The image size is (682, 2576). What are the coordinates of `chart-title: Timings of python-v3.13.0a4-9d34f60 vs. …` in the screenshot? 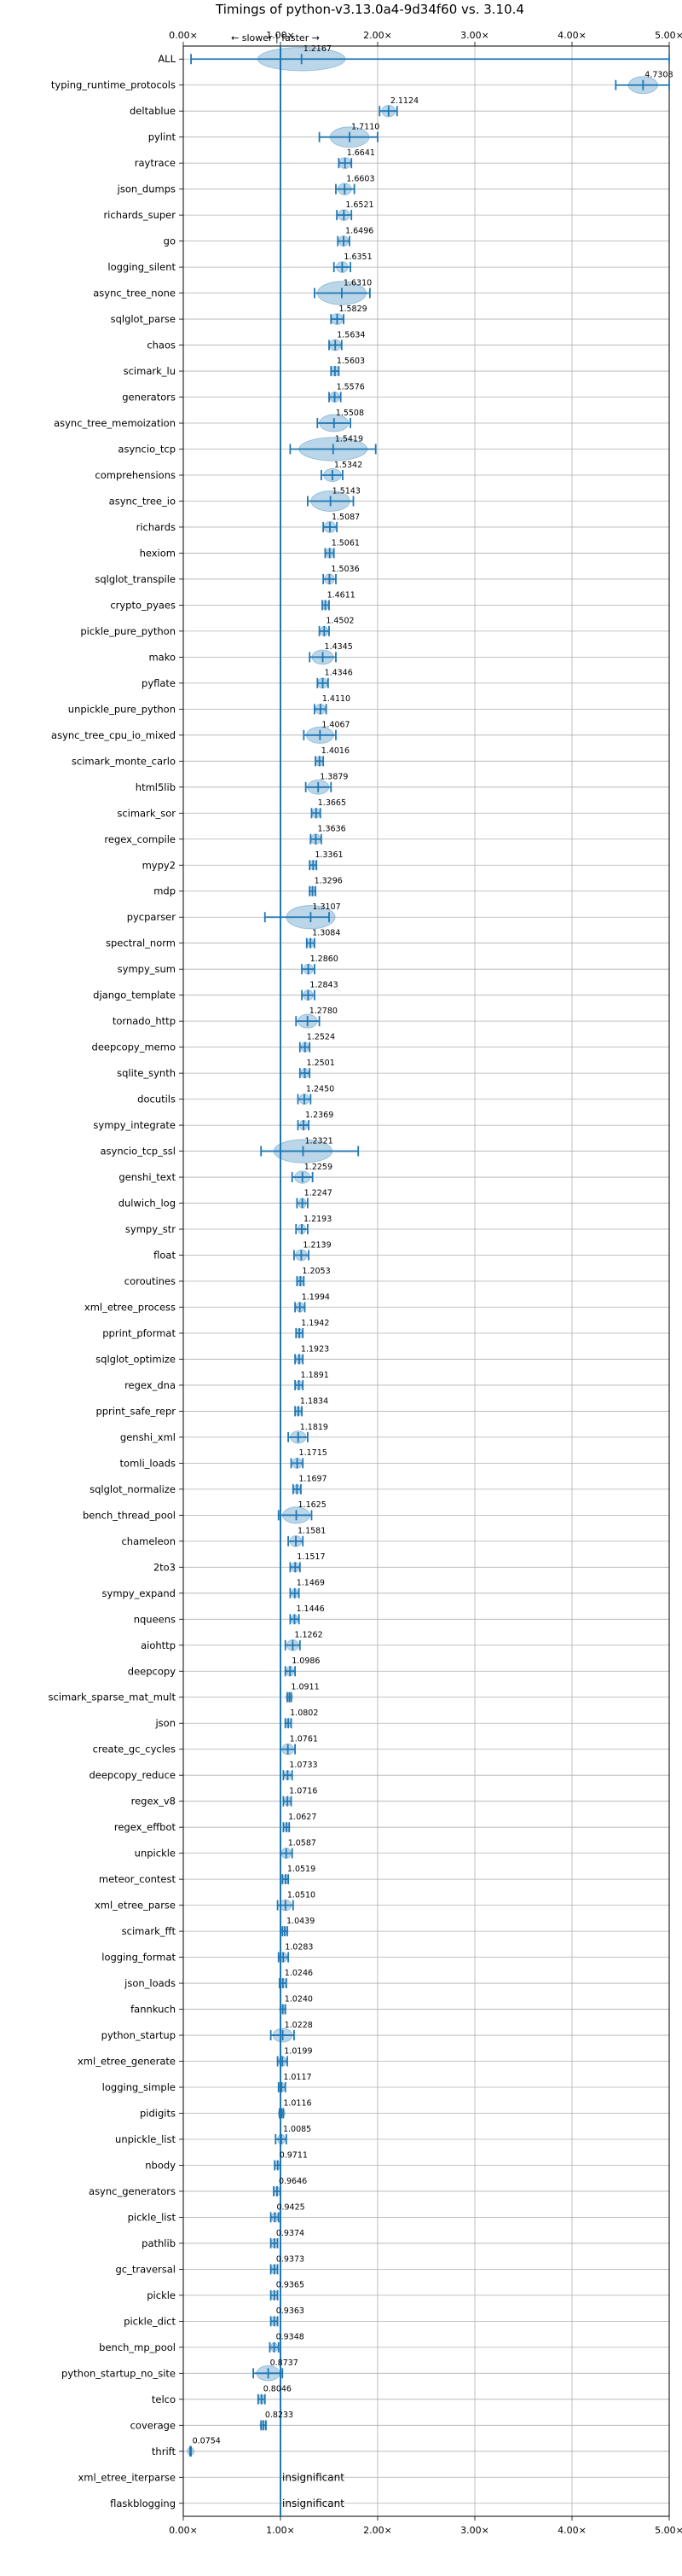 It's located at (369, 9).